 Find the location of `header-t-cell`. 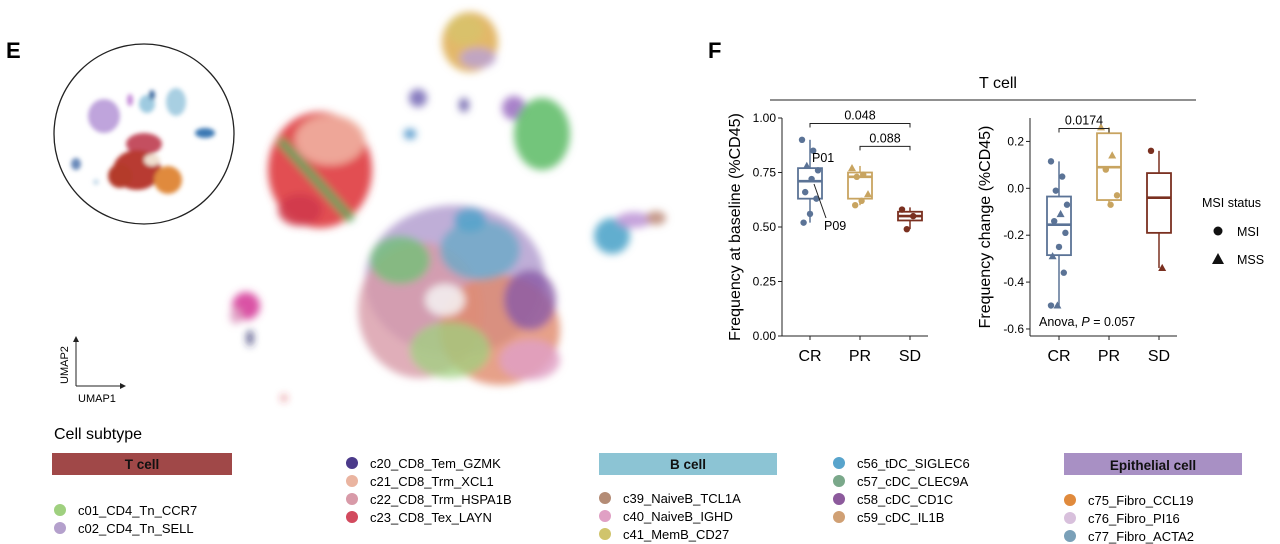

header-t-cell is located at coordinates (142, 464).